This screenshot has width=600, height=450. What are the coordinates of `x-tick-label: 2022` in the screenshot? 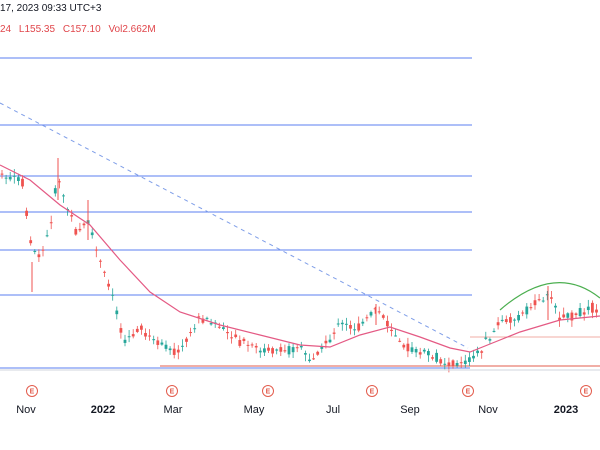 It's located at (103, 410).